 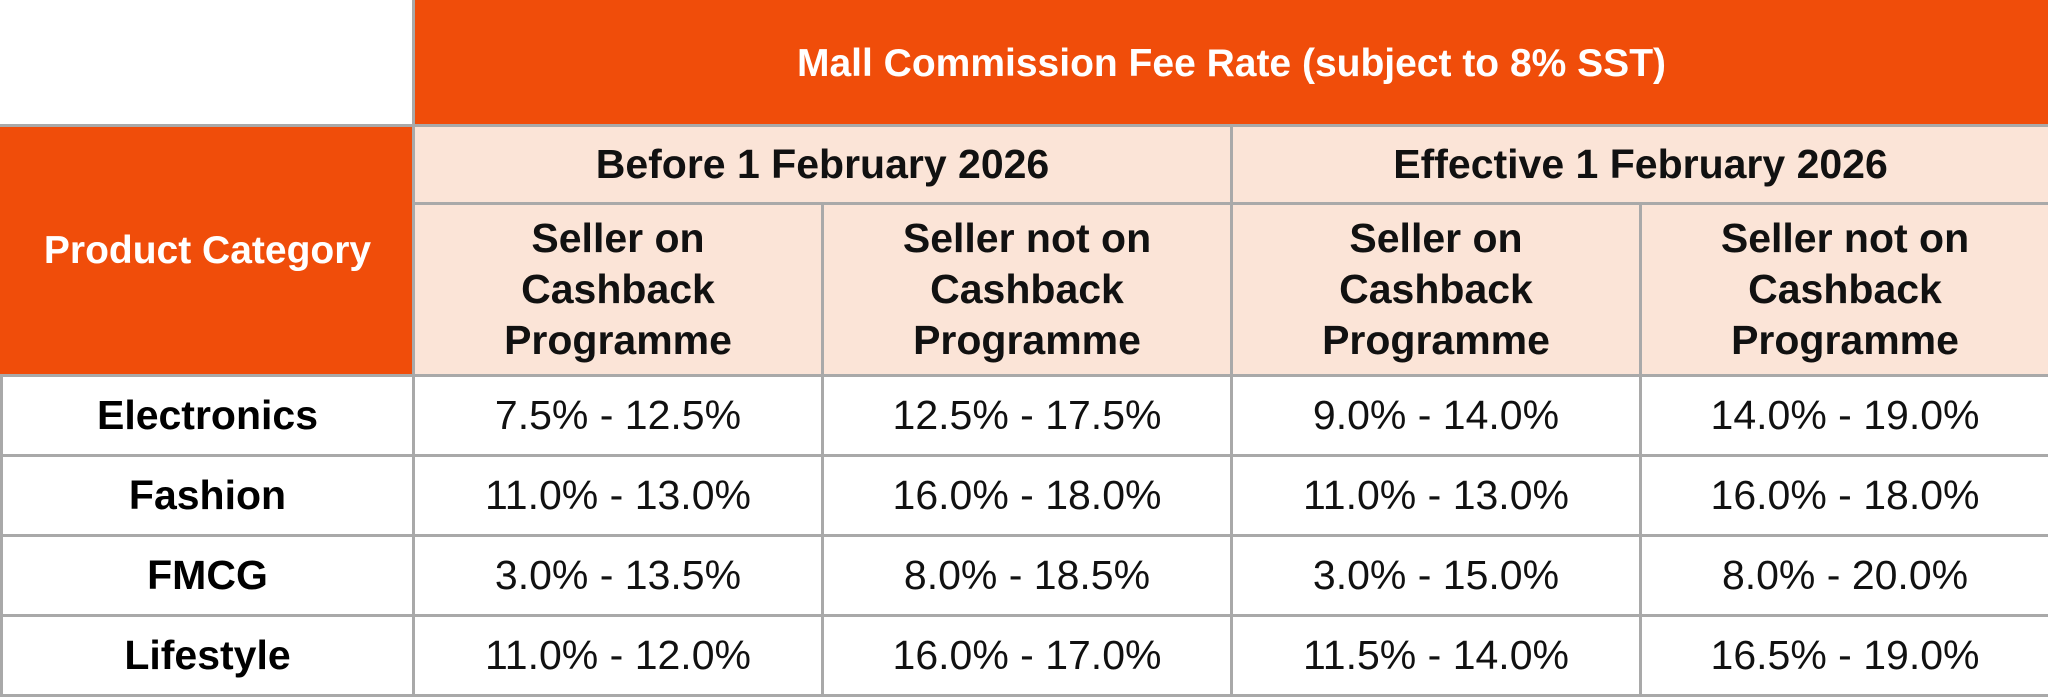 I want to click on rate-cell: 16.0% - 17.0%, so click(x=1027, y=656).